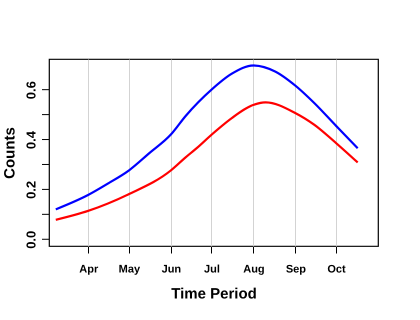 The height and width of the screenshot is (320, 420). I want to click on x-tick-label: Oct, so click(336, 270).